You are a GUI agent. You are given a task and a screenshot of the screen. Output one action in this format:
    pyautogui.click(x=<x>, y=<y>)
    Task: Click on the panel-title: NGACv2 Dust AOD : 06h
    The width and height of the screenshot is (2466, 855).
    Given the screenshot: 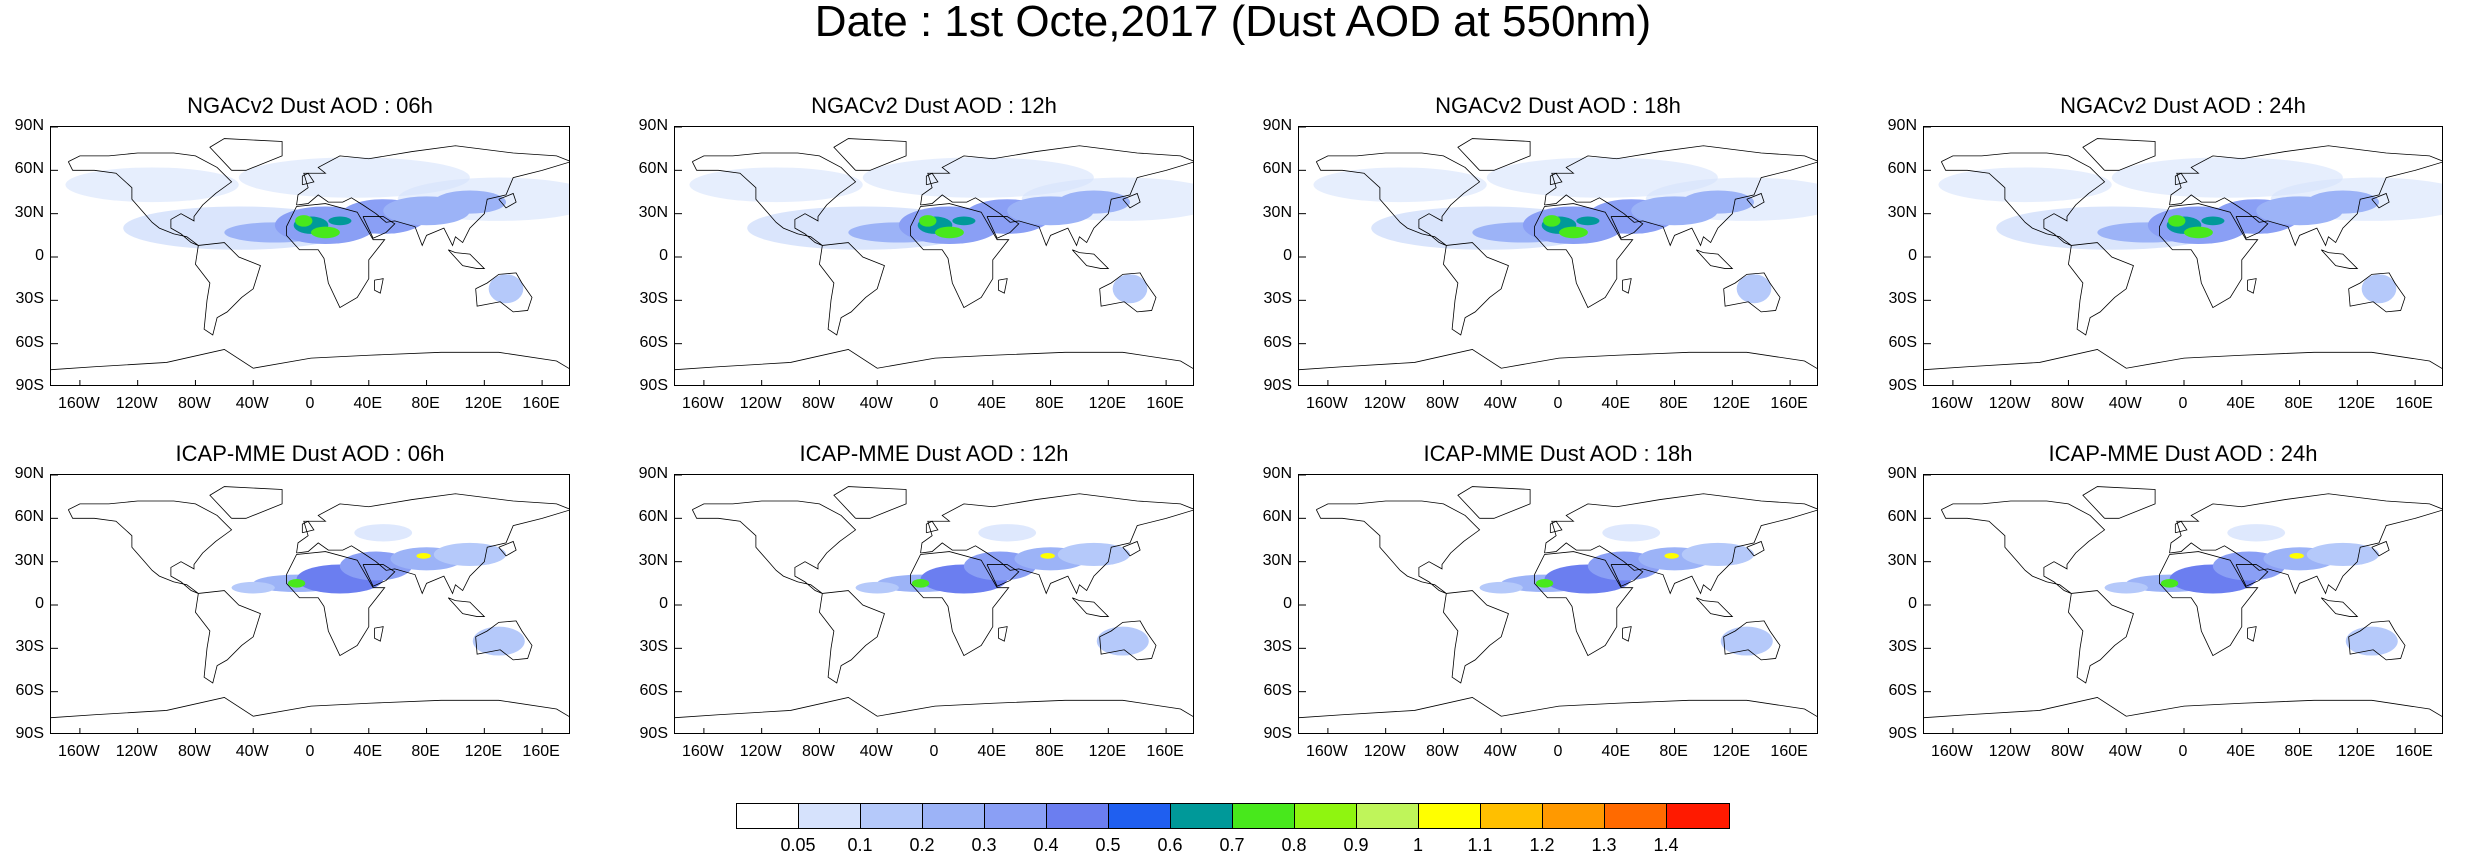 What is the action you would take?
    pyautogui.click(x=310, y=105)
    